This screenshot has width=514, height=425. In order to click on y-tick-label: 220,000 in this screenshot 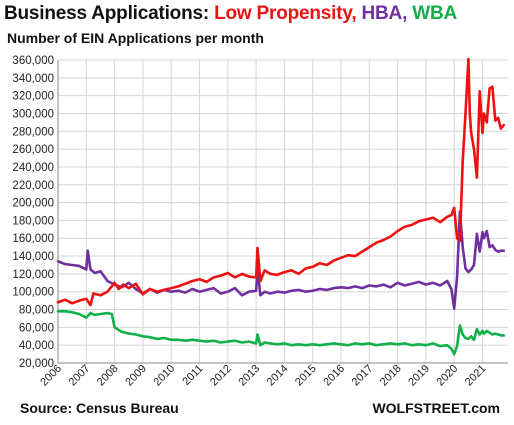, I will do `click(33, 186)`.